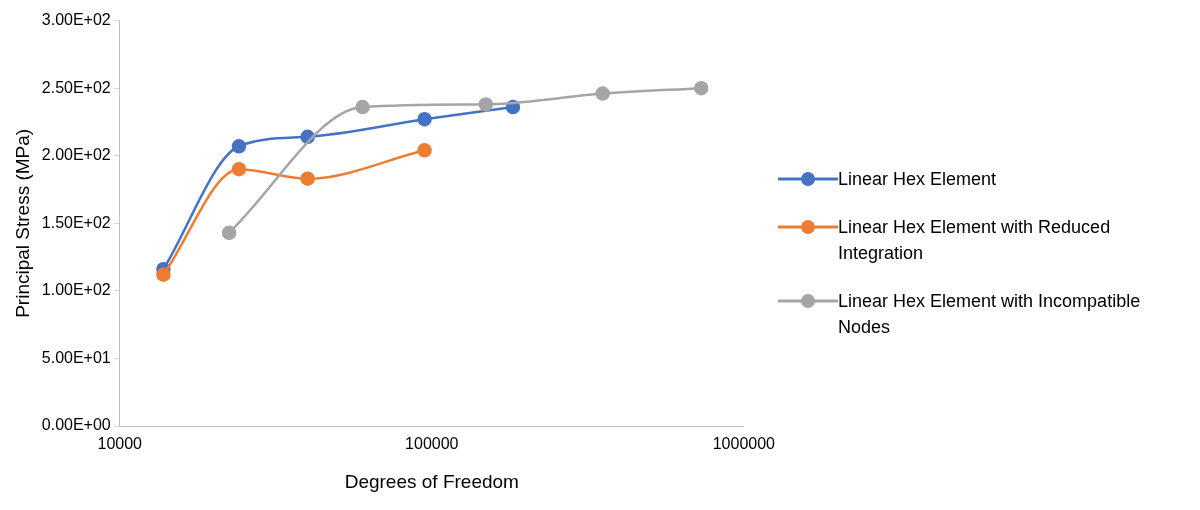  What do you see at coordinates (990, 314) in the screenshot?
I see `legend-label: Linear Hex Element with Incompatible Nodes` at bounding box center [990, 314].